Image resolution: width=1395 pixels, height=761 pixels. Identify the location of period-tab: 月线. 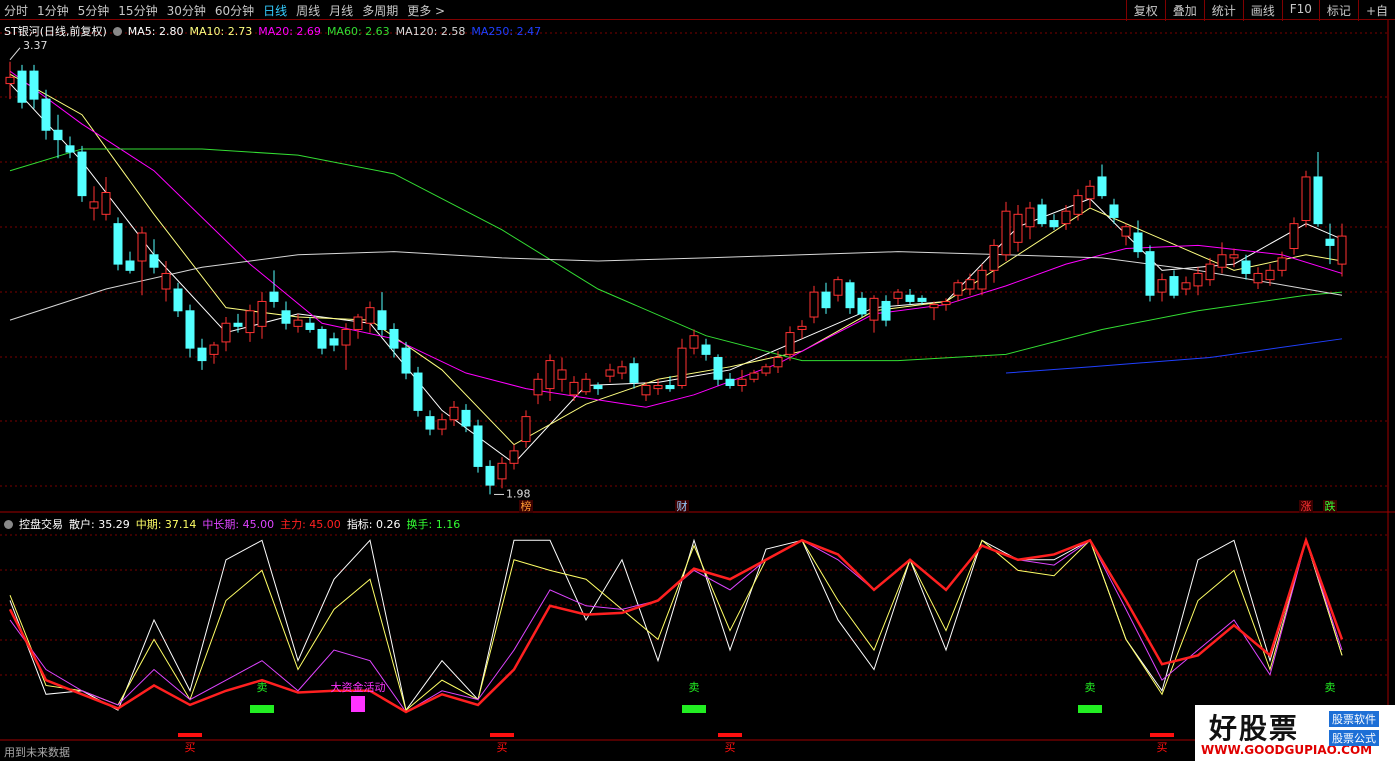
(341, 11).